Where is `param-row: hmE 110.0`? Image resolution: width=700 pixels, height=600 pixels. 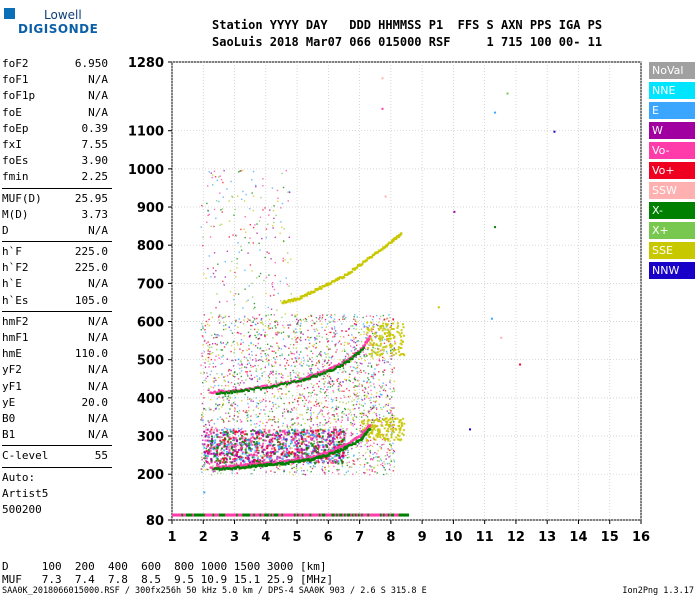 param-row: hmE 110.0 is located at coordinates (57, 354).